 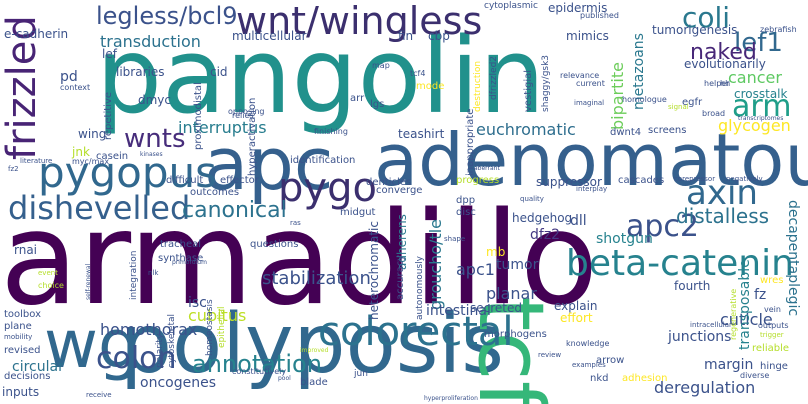 What do you see at coordinates (678, 107) in the screenshot?
I see `word-signal: signal` at bounding box center [678, 107].